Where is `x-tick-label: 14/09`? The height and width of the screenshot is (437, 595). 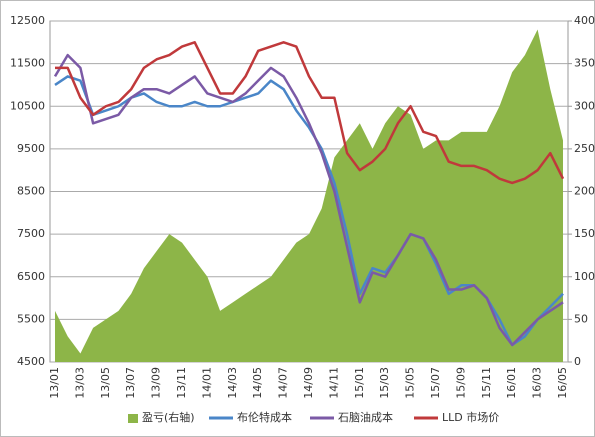 x-tick-label: 14/09 is located at coordinates (308, 383).